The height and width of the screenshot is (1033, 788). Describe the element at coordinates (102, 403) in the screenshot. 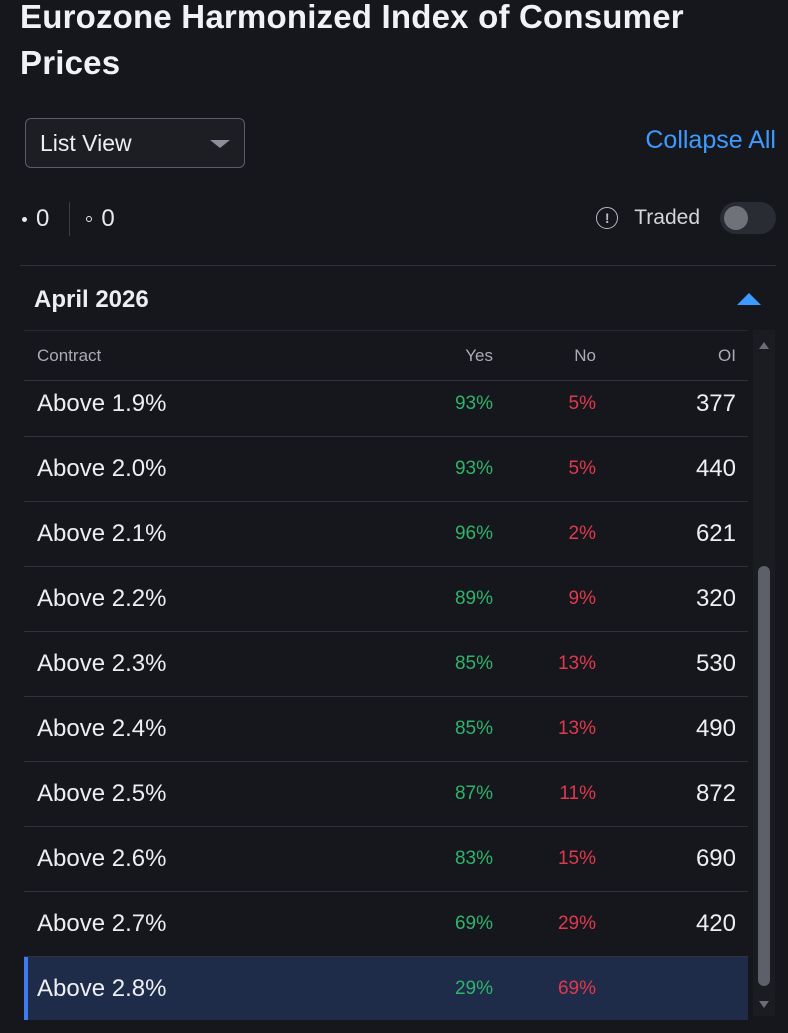

I see `contract-name: Above 1.9%` at that location.